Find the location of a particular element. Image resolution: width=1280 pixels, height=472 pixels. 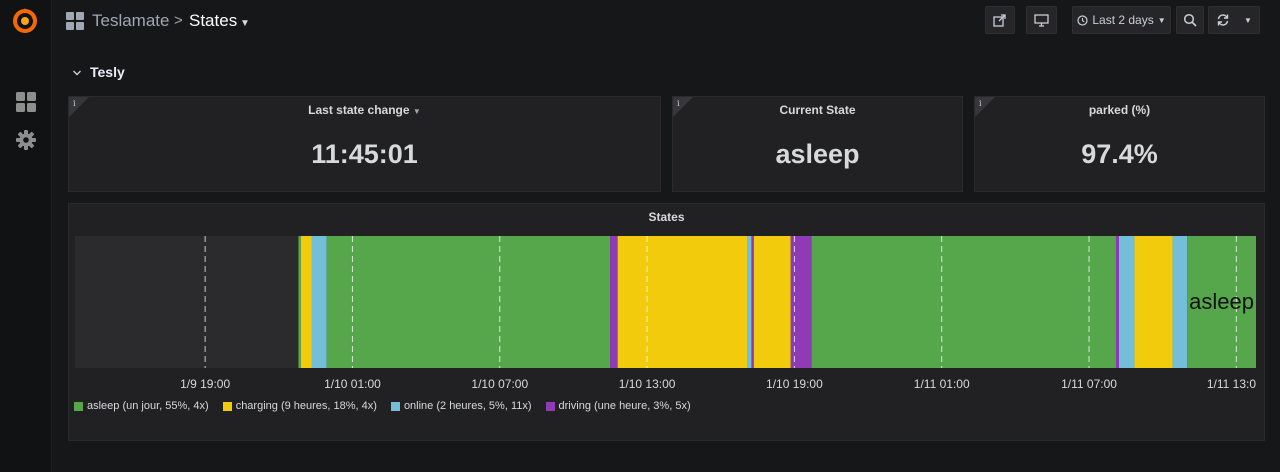

dashboard-grid-icon is located at coordinates (75, 21).